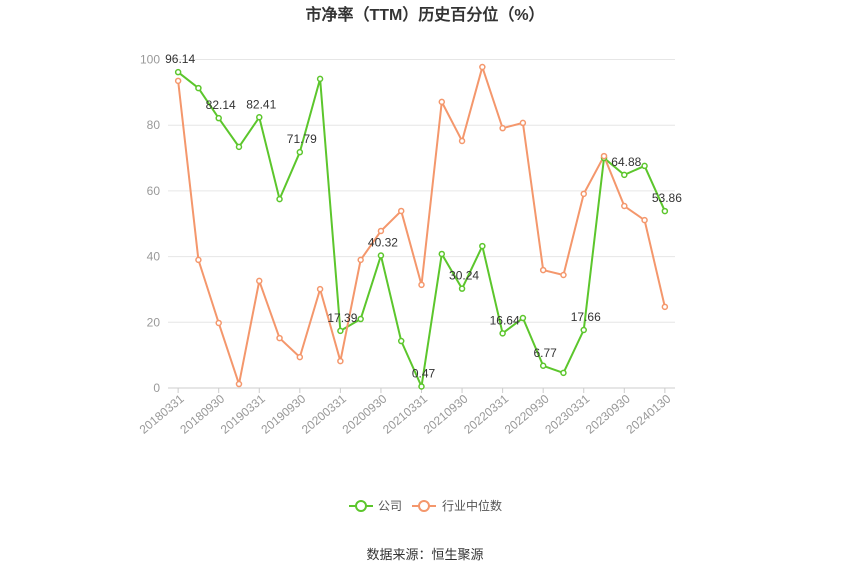 The width and height of the screenshot is (850, 575). What do you see at coordinates (150, 60) in the screenshot?
I see `y-tick-label: 100` at bounding box center [150, 60].